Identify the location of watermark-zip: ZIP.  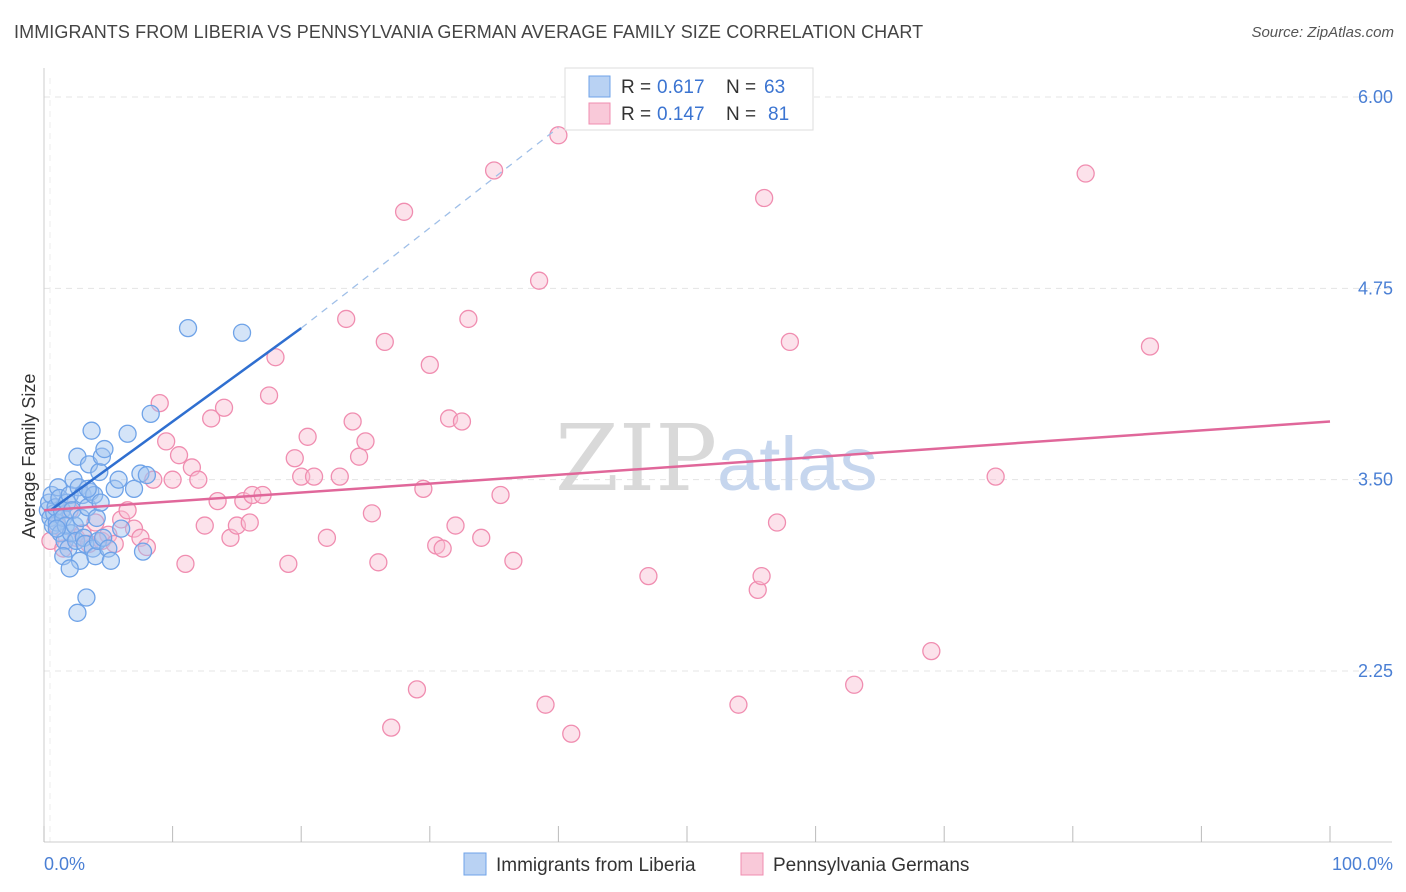
(636, 458).